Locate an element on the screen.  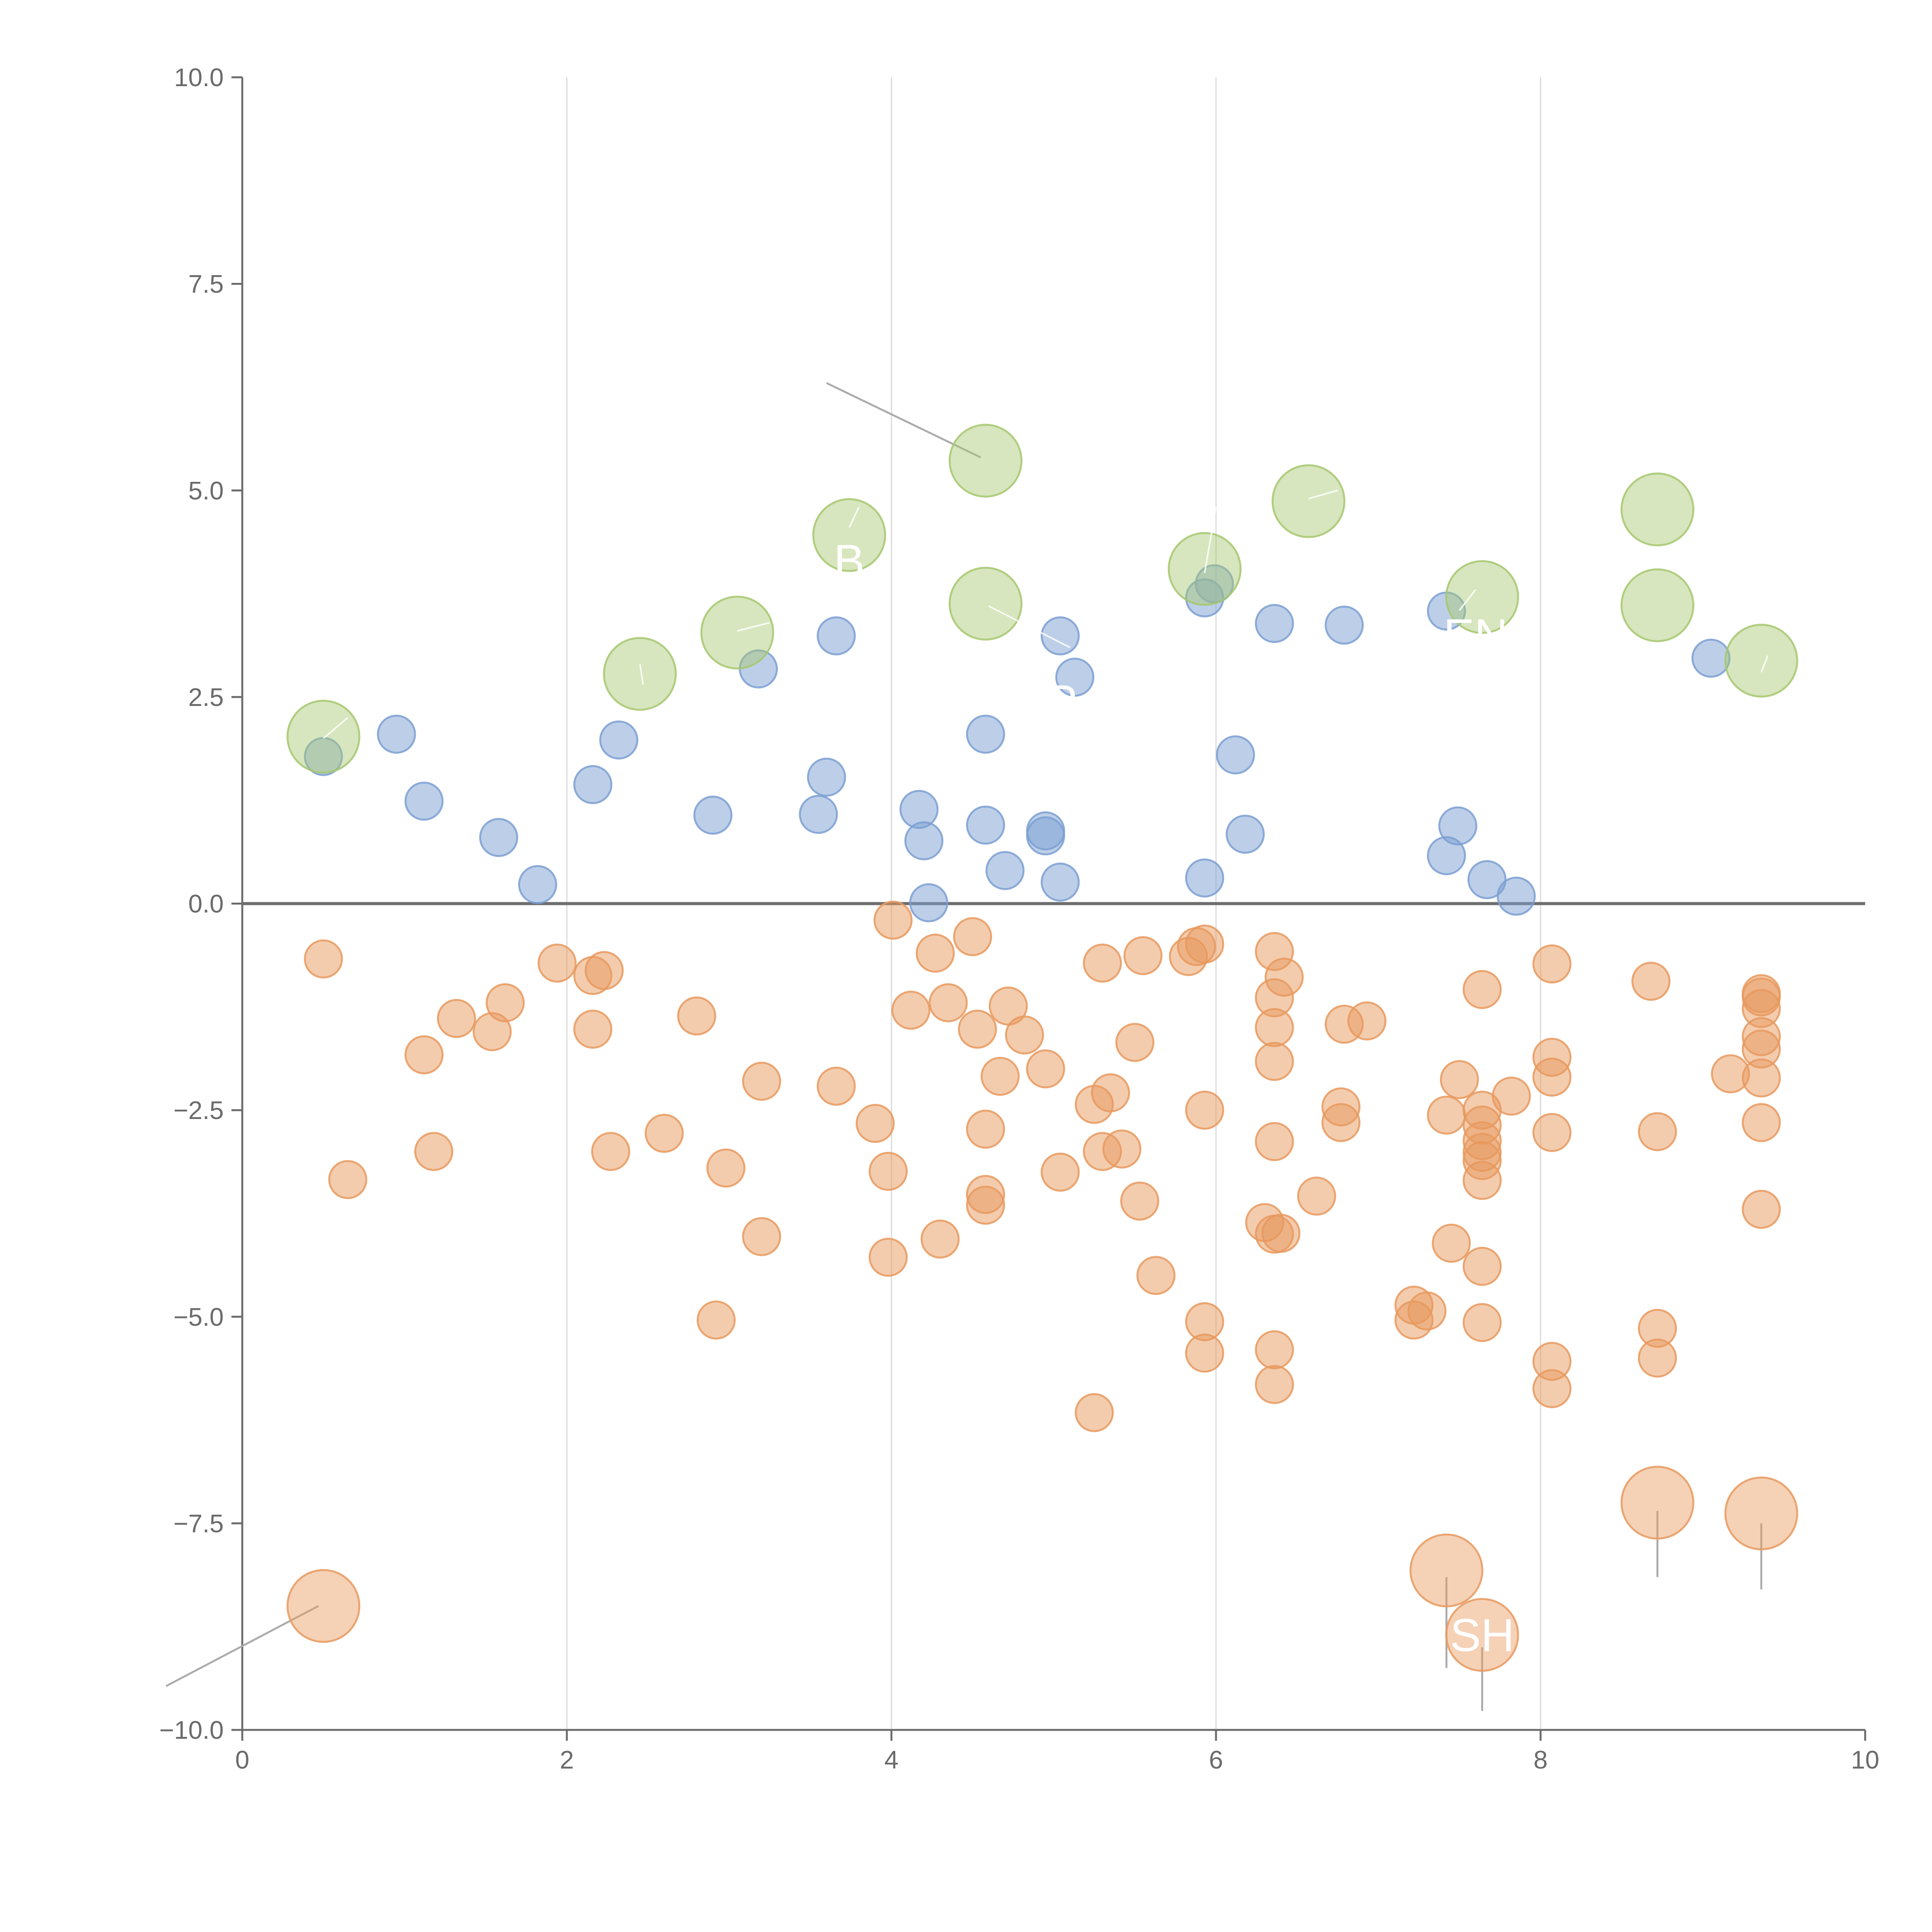
y-tick-label: −7.5 is located at coordinates (198, 1523).